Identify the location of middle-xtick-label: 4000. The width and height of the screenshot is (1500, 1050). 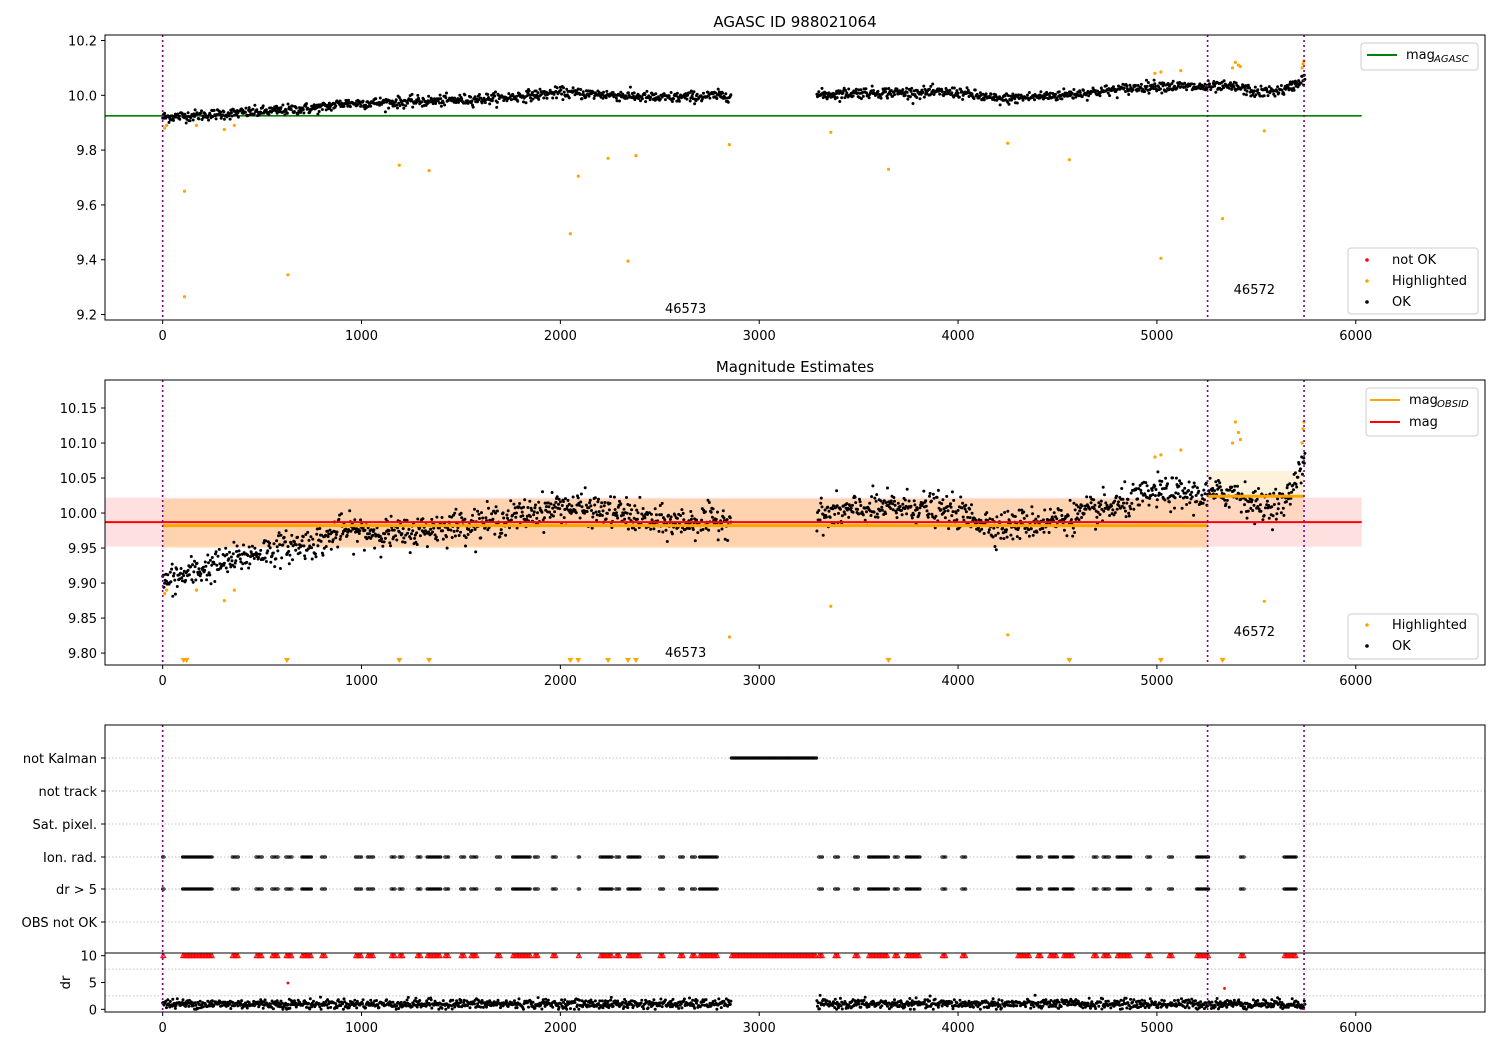
(958, 681).